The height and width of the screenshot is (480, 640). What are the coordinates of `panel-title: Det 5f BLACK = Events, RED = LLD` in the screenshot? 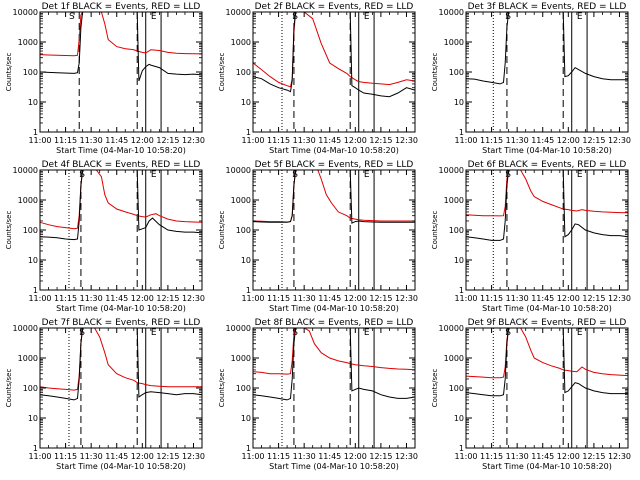 It's located at (334, 165).